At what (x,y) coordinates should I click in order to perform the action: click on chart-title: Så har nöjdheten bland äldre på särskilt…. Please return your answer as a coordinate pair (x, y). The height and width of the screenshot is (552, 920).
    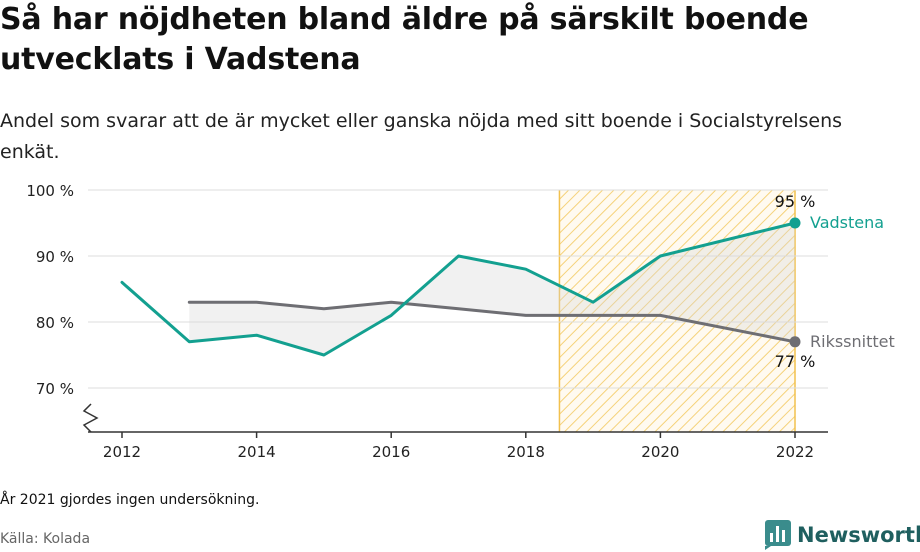
    Looking at the image, I should click on (404, 39).